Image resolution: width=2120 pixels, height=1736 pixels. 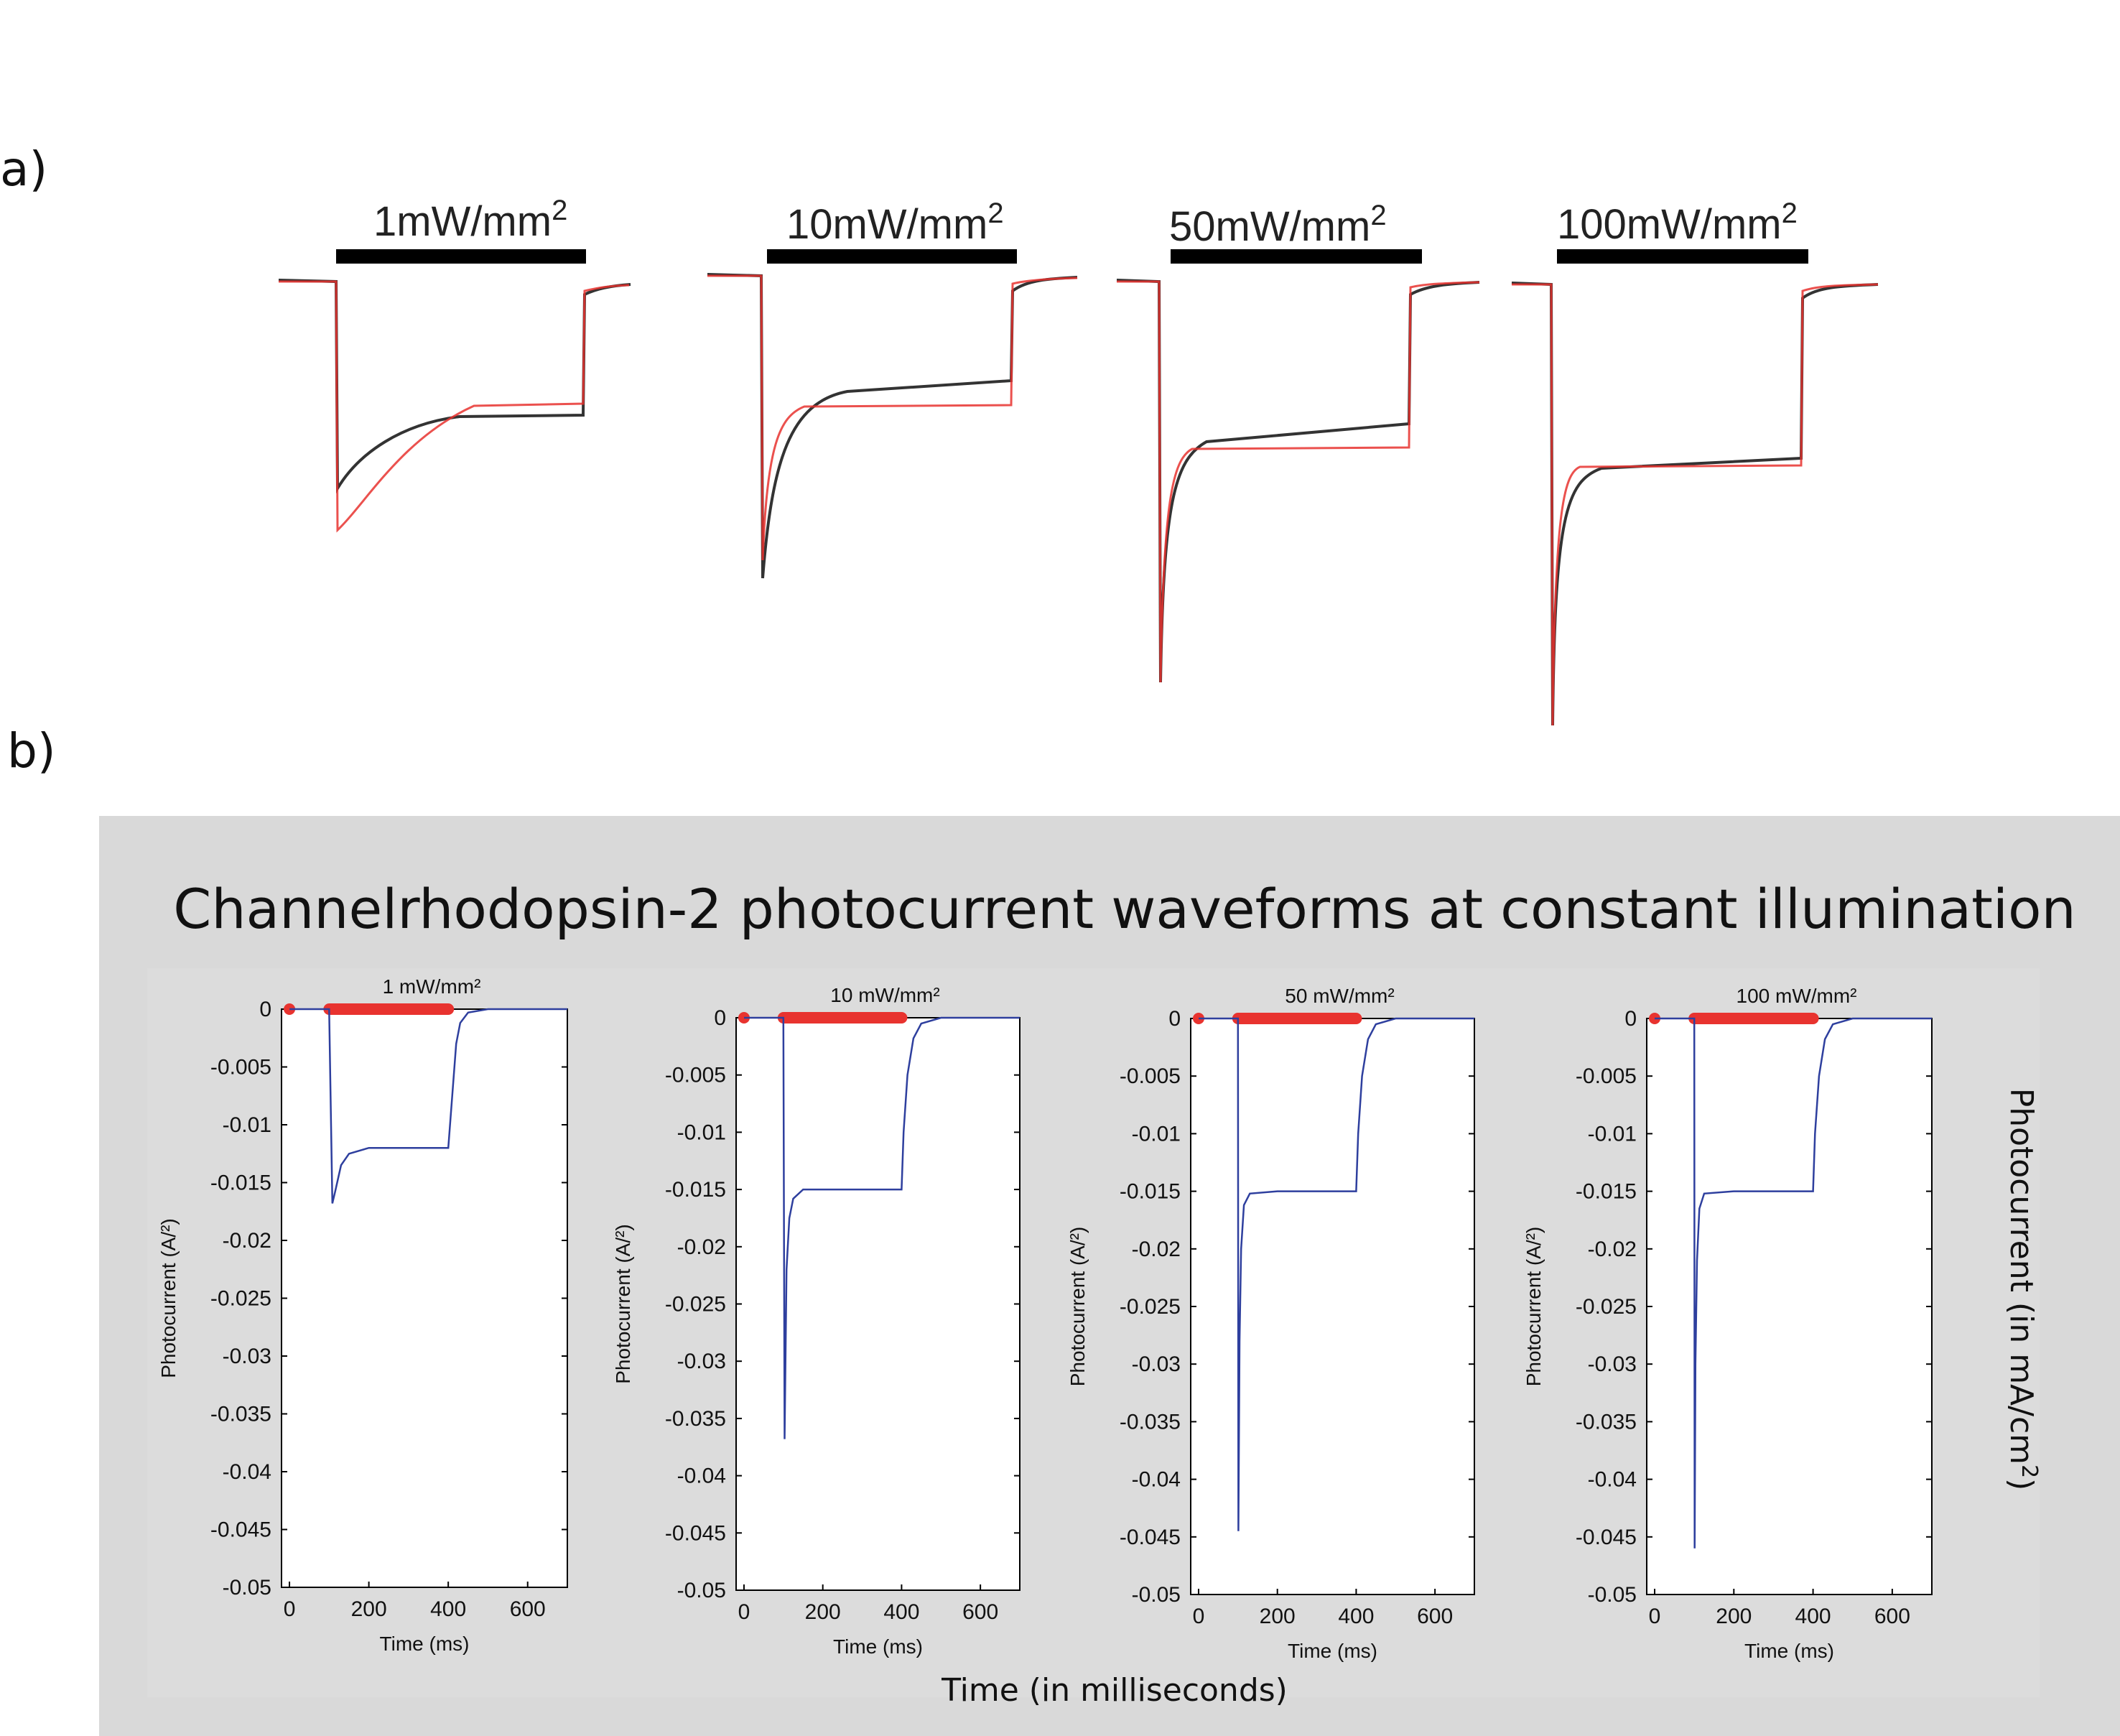 I want to click on stim-label-3: 50mW/mm2, so click(x=1278, y=225).